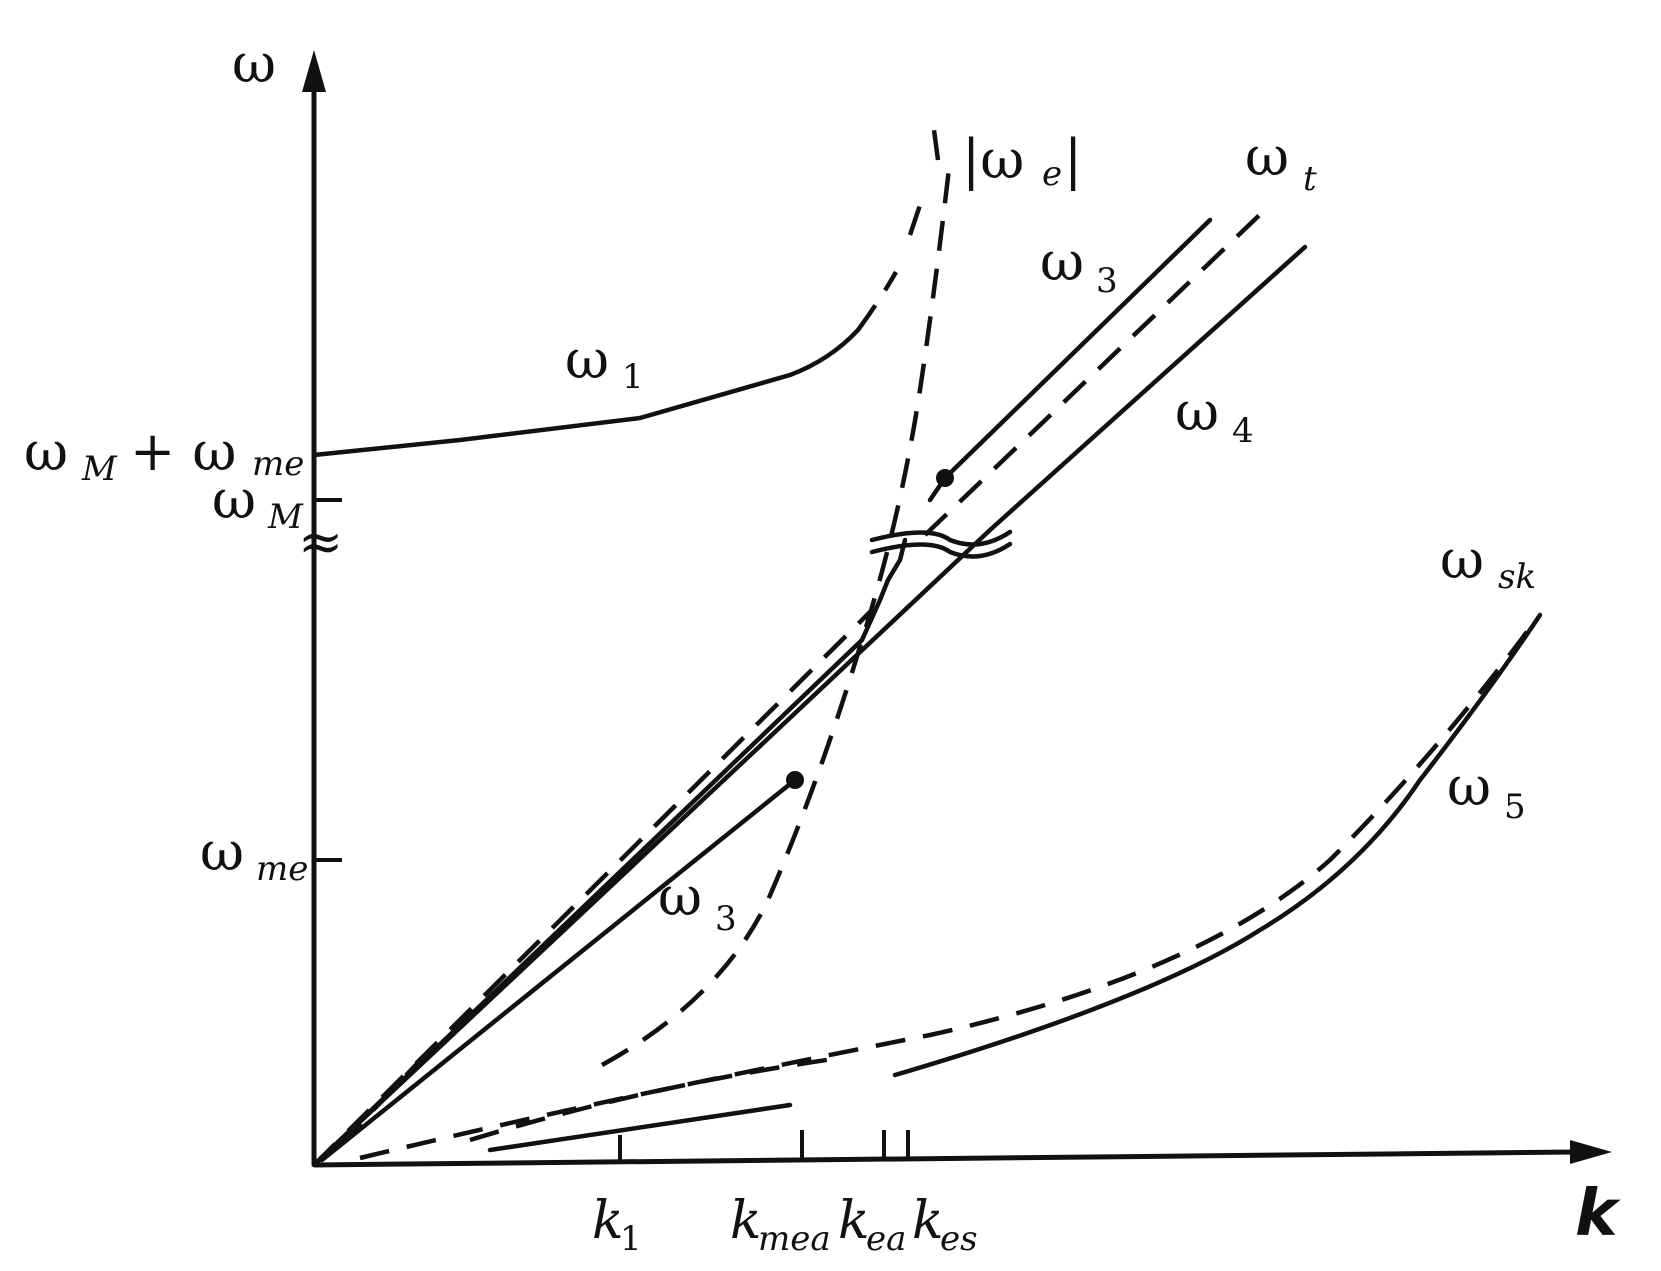  What do you see at coordinates (254, 63) in the screenshot?
I see `y-axis-label: ω` at bounding box center [254, 63].